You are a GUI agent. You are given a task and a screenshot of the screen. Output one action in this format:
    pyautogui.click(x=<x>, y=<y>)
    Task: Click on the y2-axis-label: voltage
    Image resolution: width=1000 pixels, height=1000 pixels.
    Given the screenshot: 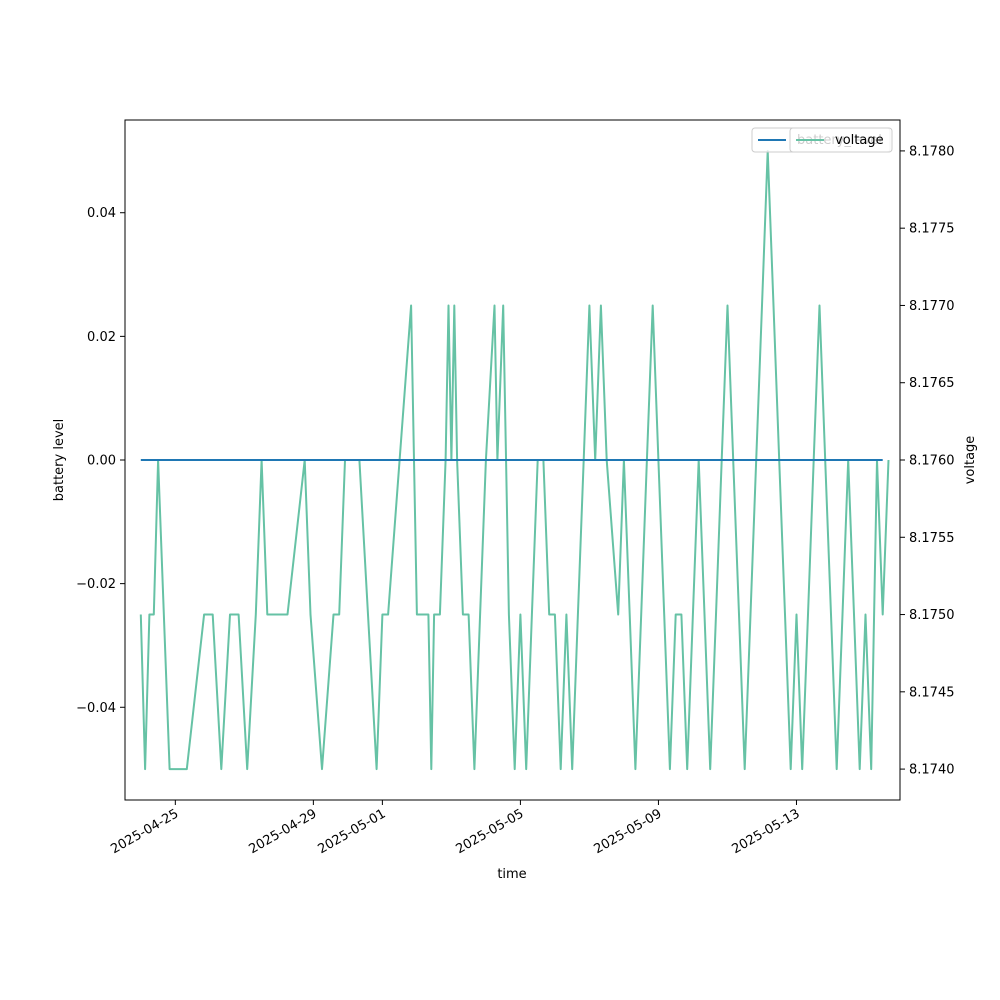 What is the action you would take?
    pyautogui.click(x=970, y=460)
    